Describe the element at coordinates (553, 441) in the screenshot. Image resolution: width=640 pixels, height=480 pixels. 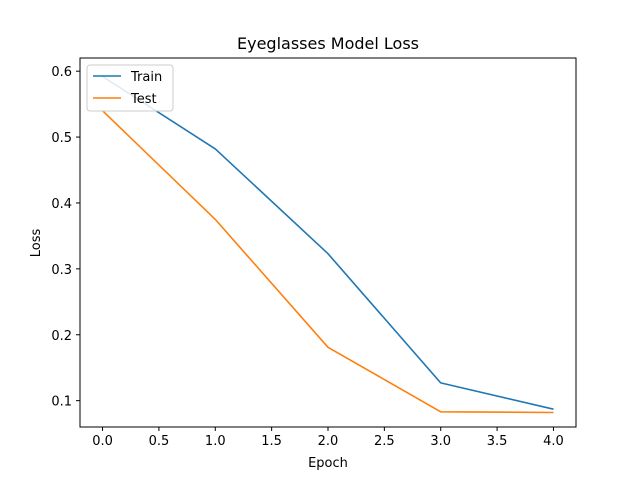
I see `x-tick-label: 4.0` at that location.